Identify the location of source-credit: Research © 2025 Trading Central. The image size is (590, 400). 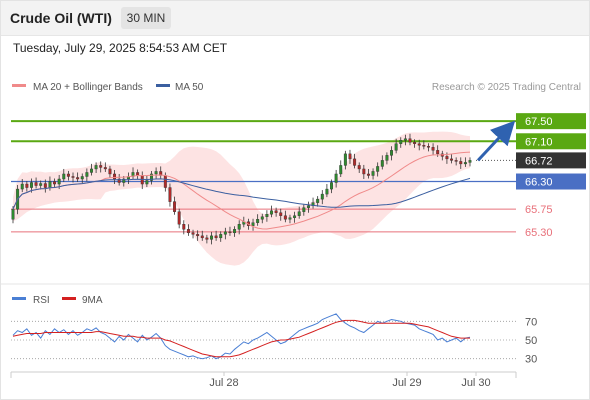
(506, 87).